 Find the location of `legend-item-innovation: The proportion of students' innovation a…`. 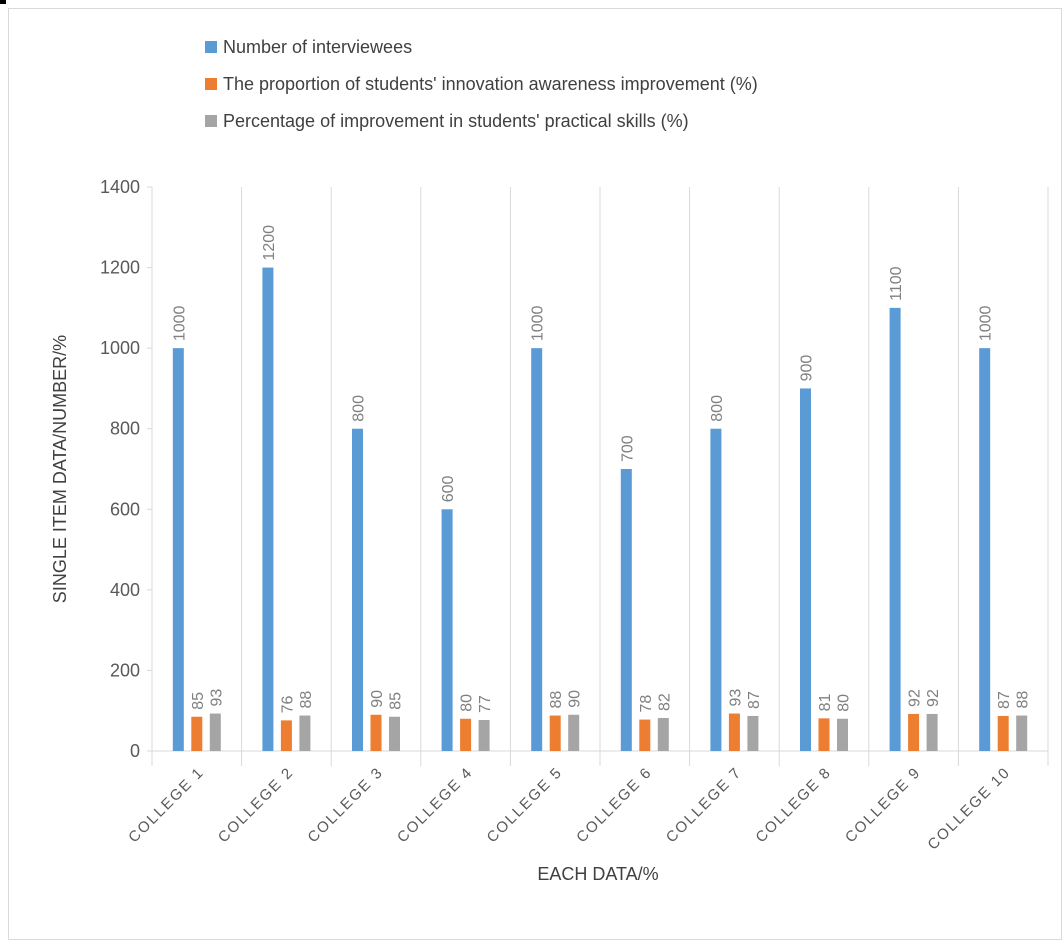

legend-item-innovation: The proportion of students' innovation a… is located at coordinates (481, 84).